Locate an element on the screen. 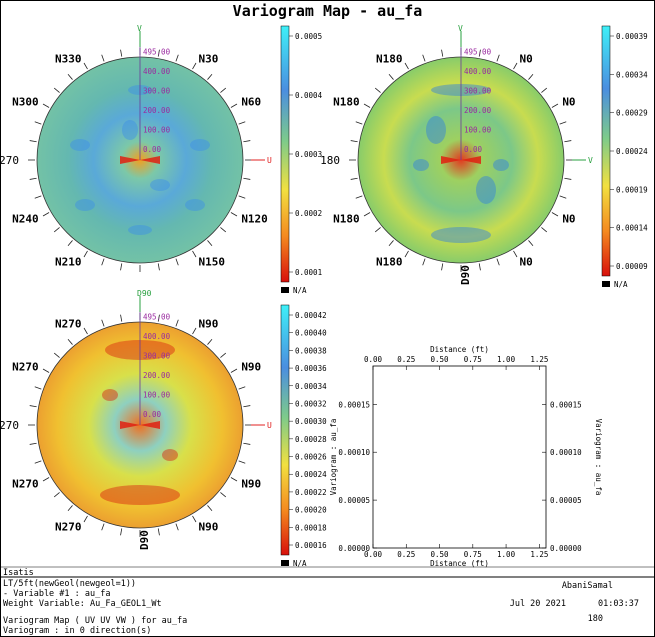 Image resolution: width=655 pixels, height=637 pixels. direction-label: N90 is located at coordinates (209, 526).